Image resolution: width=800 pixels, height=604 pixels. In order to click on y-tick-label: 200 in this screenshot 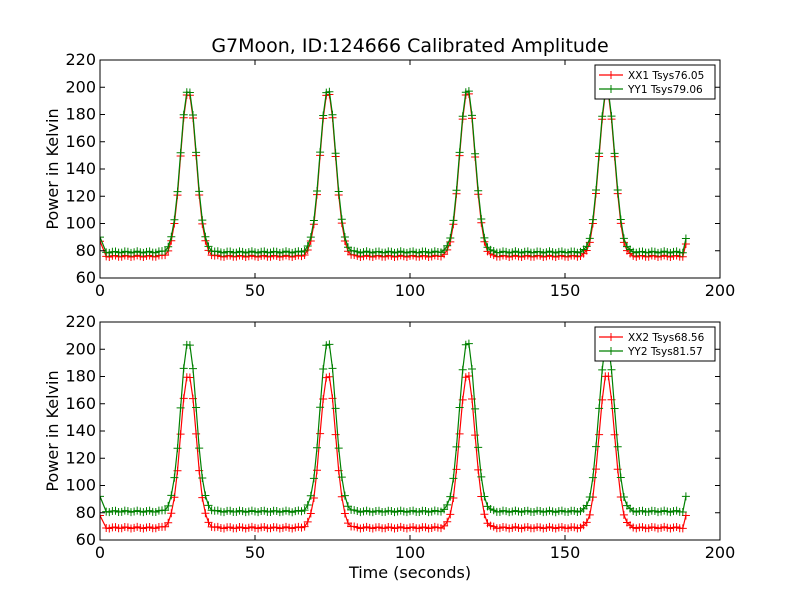, I will do `click(80, 348)`.